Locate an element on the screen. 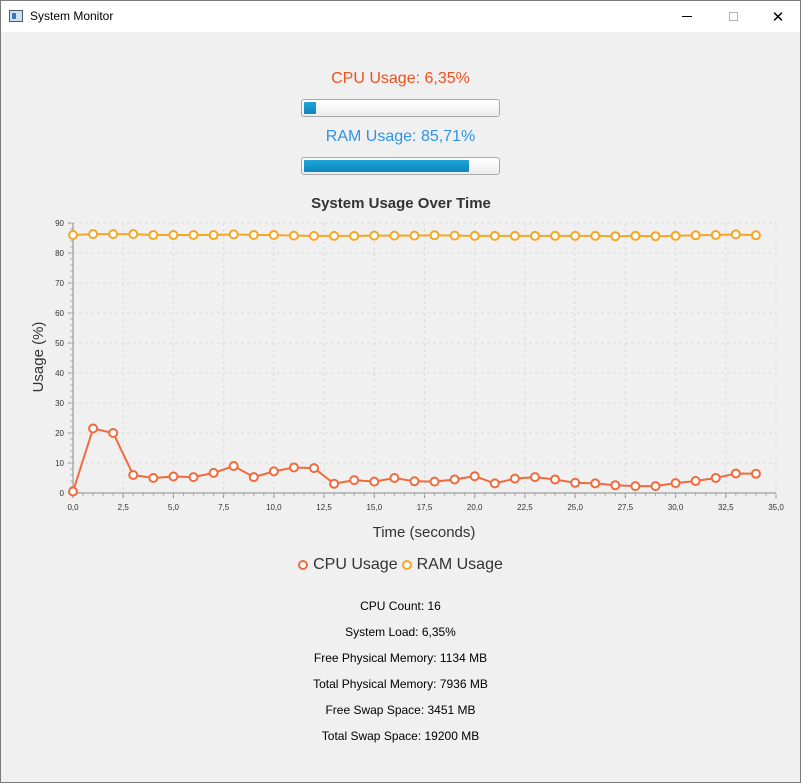 This screenshot has width=801, height=783. free-swap-space-text: Free Swap Space: 3451 MB is located at coordinates (400, 710).